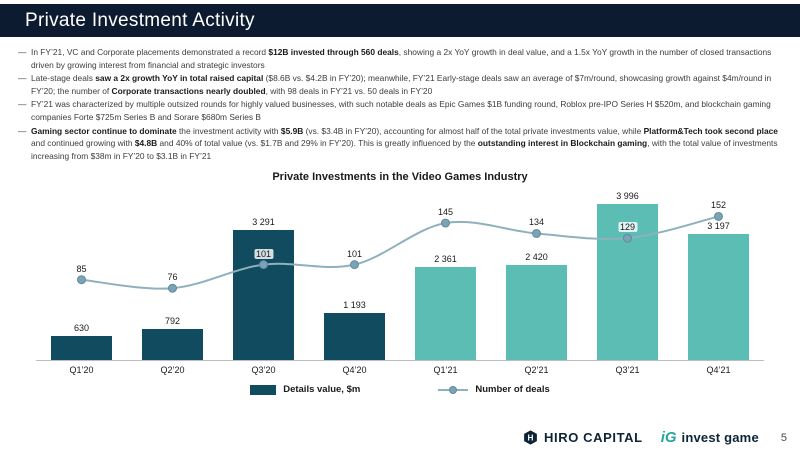 The image size is (800, 454). I want to click on bar-group: 2 361, so click(445, 276).